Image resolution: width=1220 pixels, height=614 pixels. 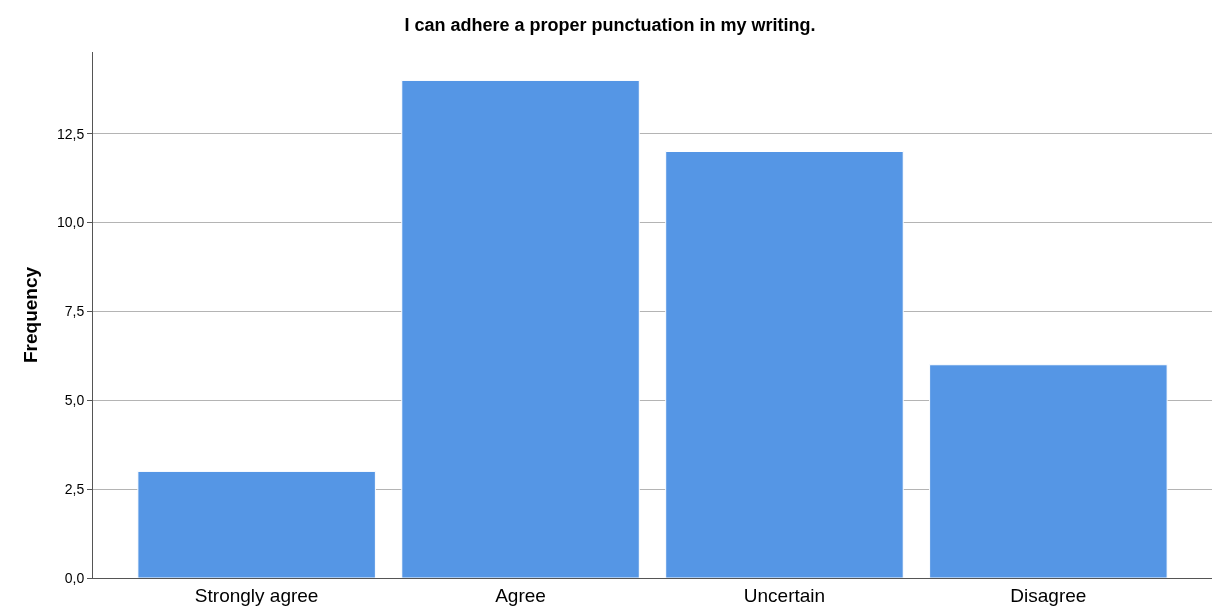 I want to click on x-tick-label: Disagree, so click(x=1048, y=595).